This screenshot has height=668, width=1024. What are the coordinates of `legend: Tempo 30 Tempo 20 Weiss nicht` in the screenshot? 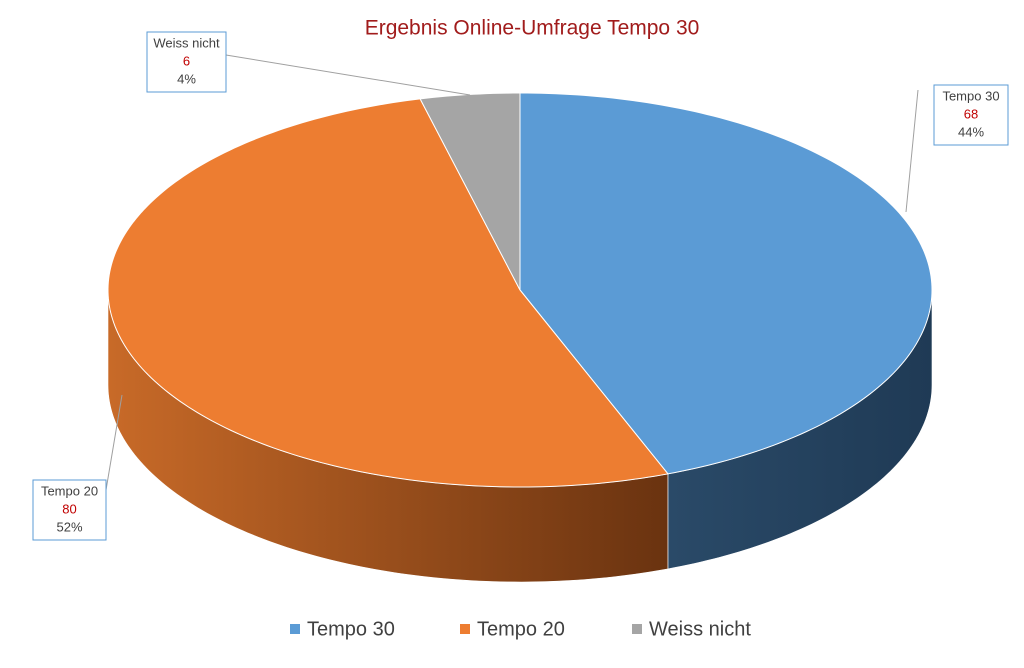 It's located at (520, 629).